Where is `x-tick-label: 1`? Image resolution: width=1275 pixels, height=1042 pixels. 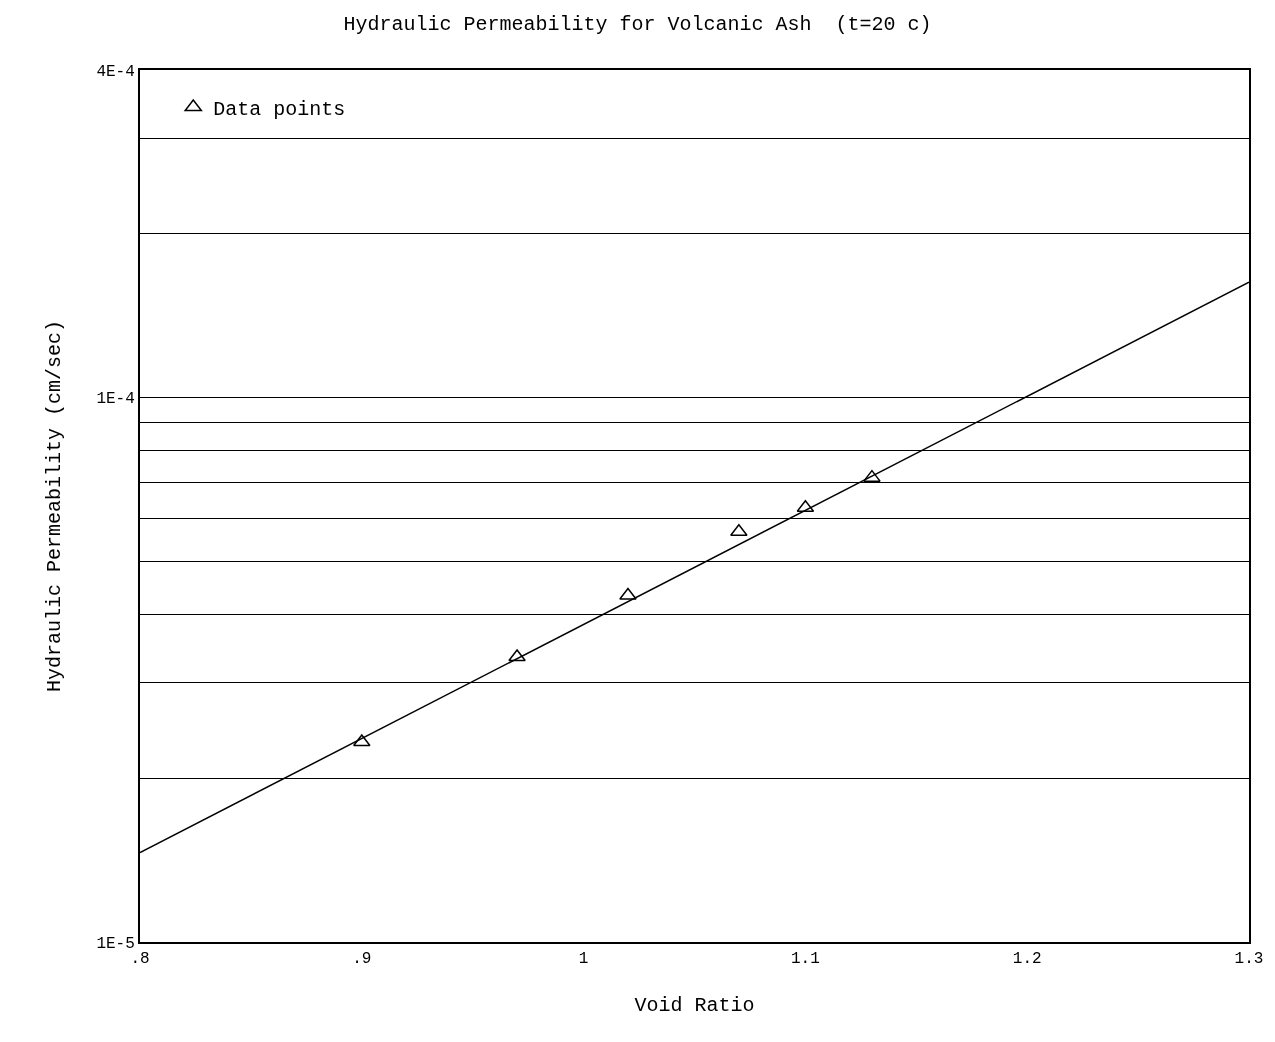
x-tick-label: 1 is located at coordinates (583, 959).